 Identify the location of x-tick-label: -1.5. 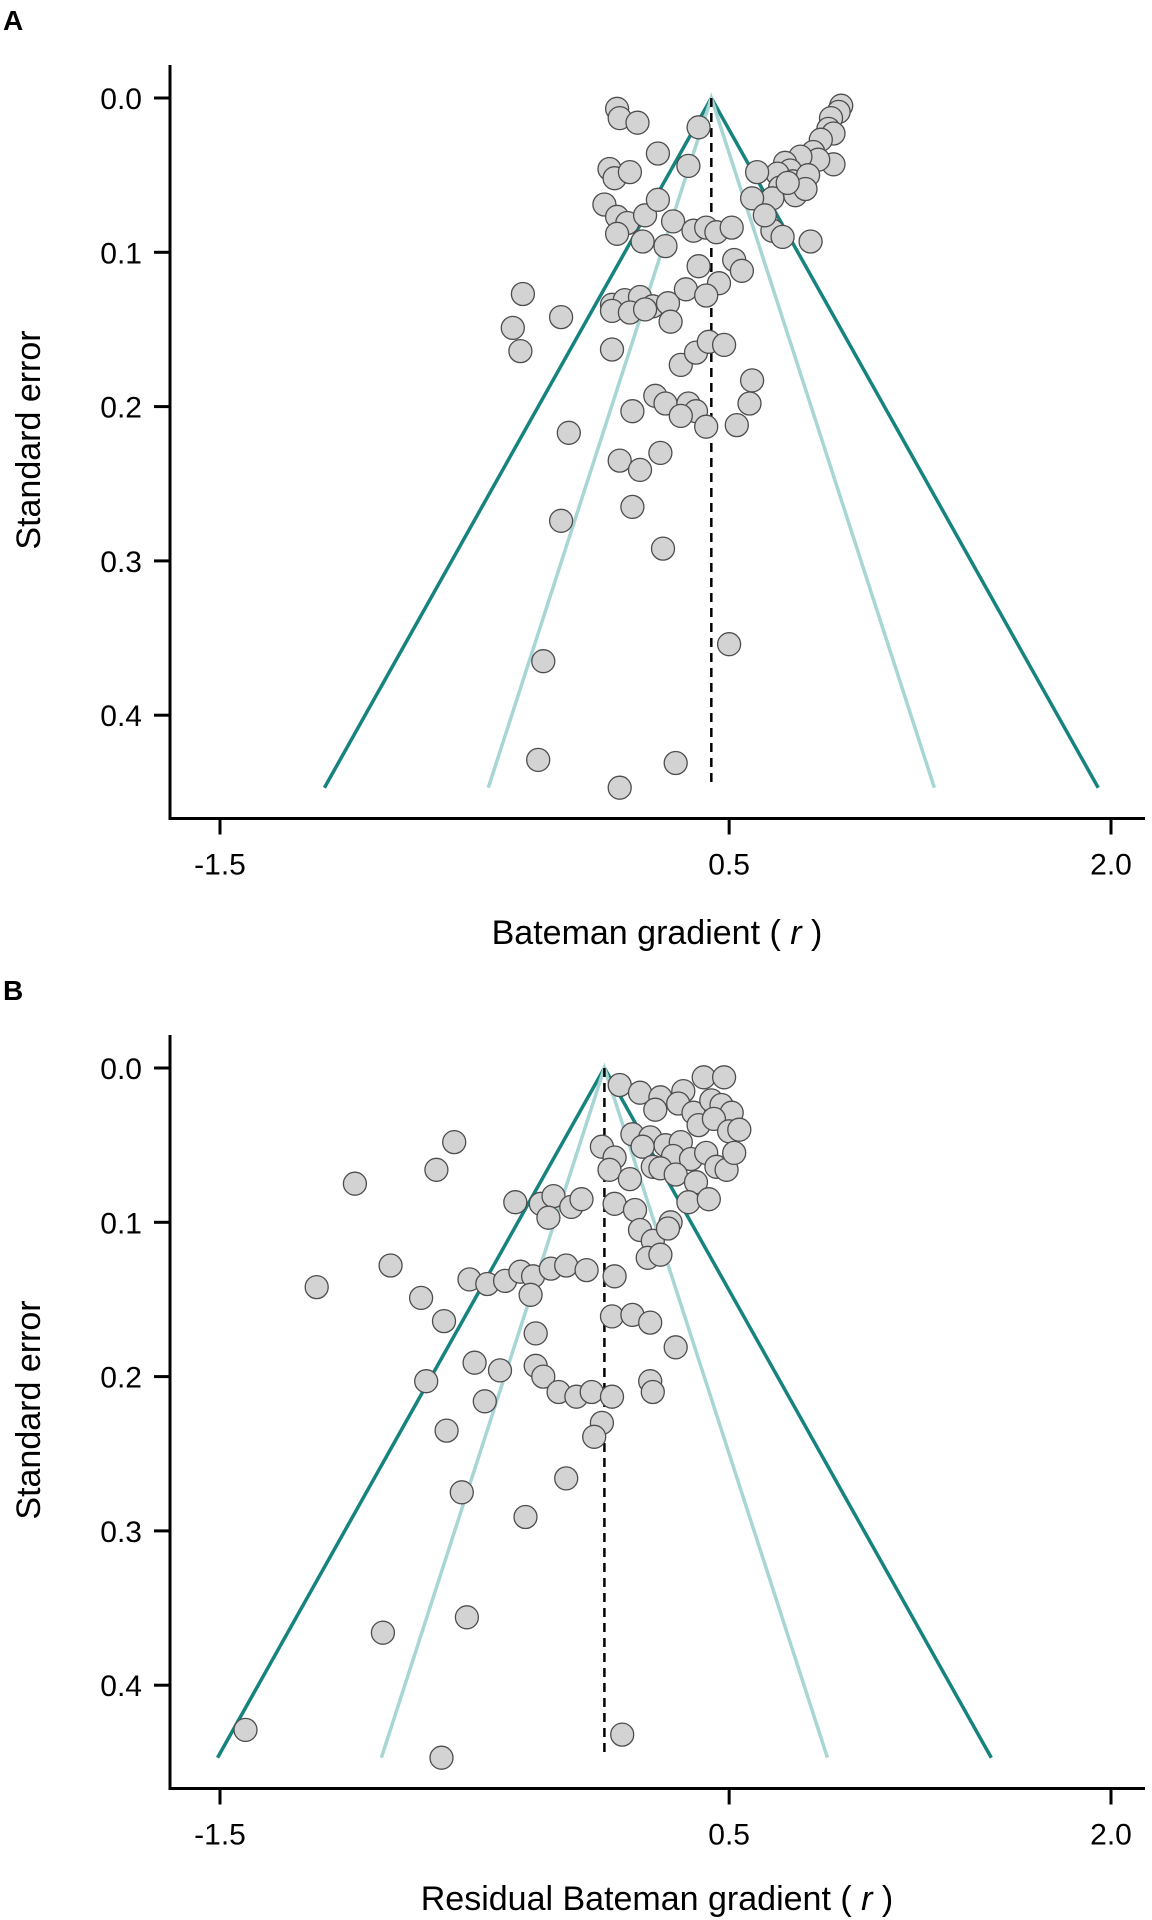
(220, 1835).